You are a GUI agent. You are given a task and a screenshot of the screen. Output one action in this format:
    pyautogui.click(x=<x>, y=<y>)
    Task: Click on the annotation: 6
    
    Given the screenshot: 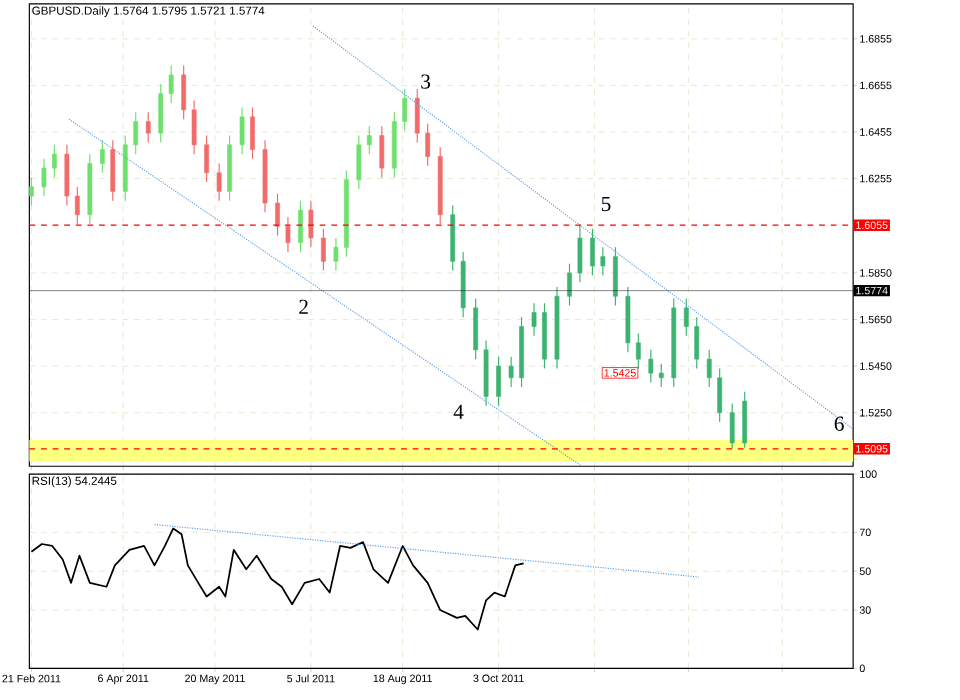 What is the action you would take?
    pyautogui.click(x=839, y=424)
    